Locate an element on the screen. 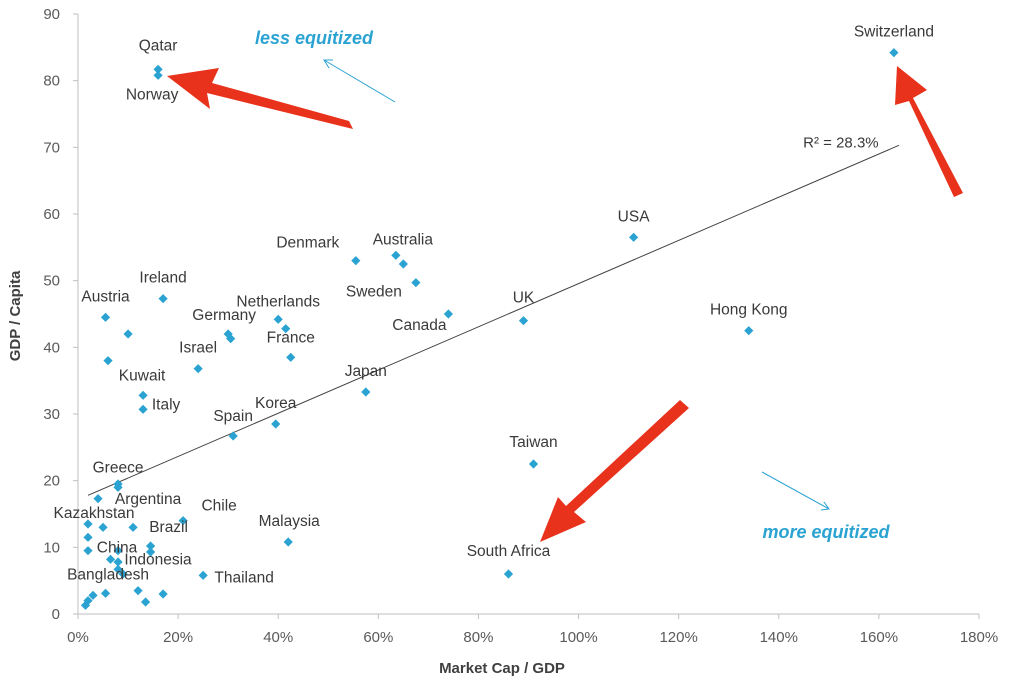 This screenshot has height=683, width=1009. point-label: South Africa is located at coordinates (509, 551).